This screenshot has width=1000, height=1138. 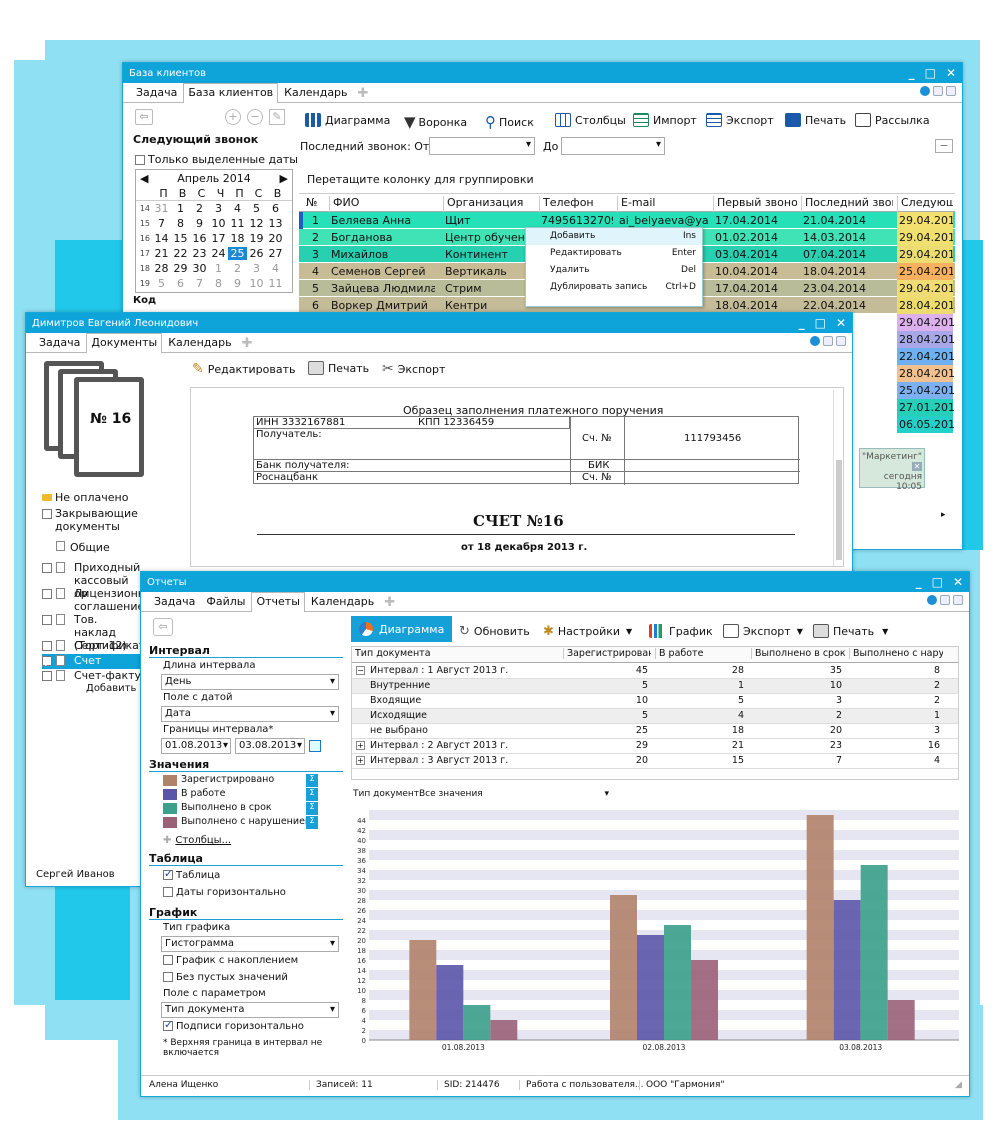 What do you see at coordinates (144, 178) in the screenshot?
I see `prev-month-icon: ◀` at bounding box center [144, 178].